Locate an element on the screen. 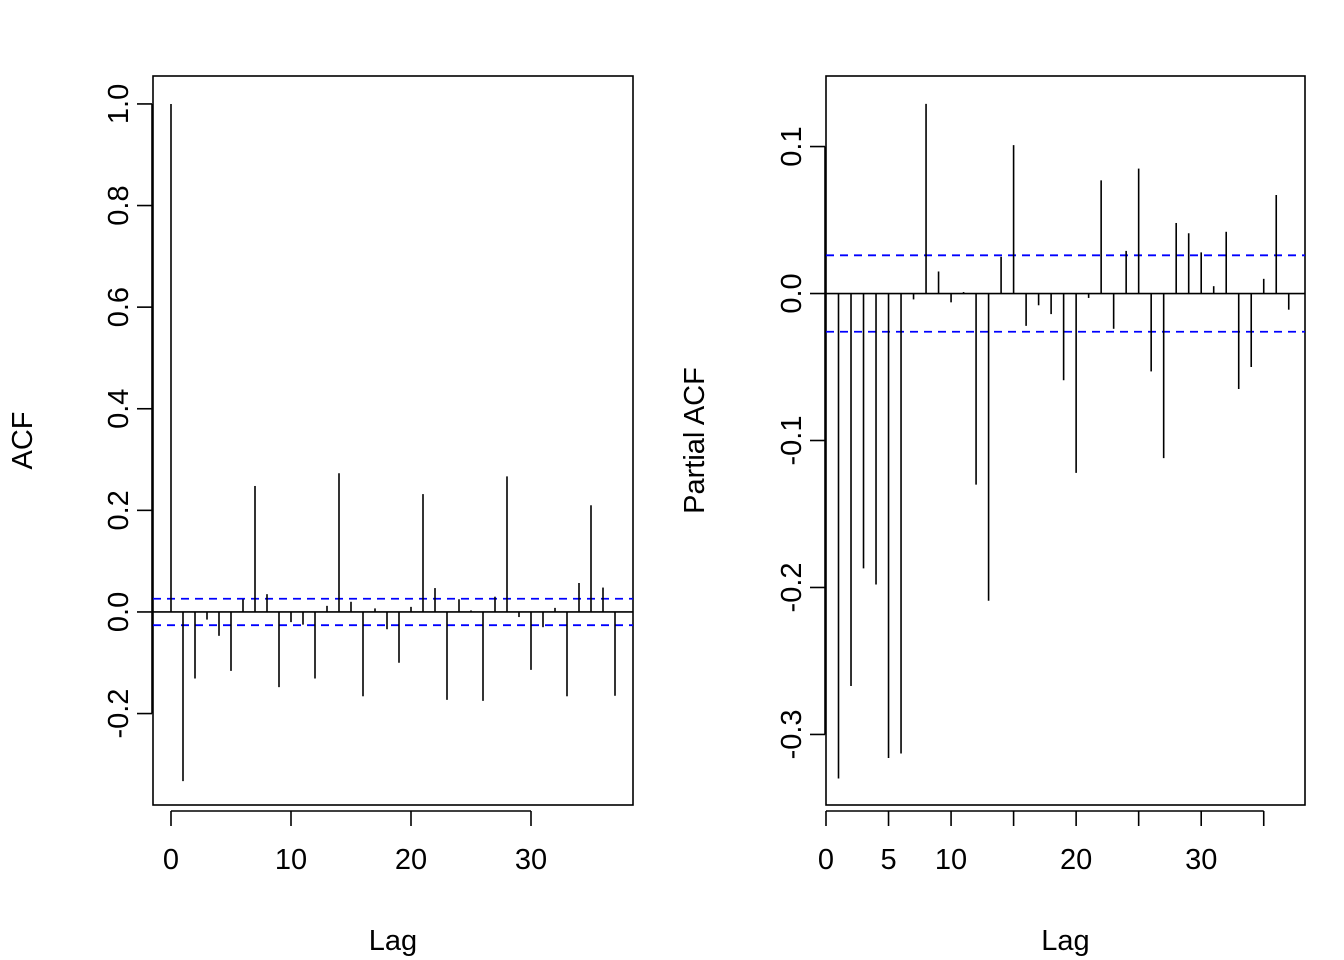 This screenshot has height=960, width=1344. acf-y-tick-label: 0.4 is located at coordinates (119, 409).